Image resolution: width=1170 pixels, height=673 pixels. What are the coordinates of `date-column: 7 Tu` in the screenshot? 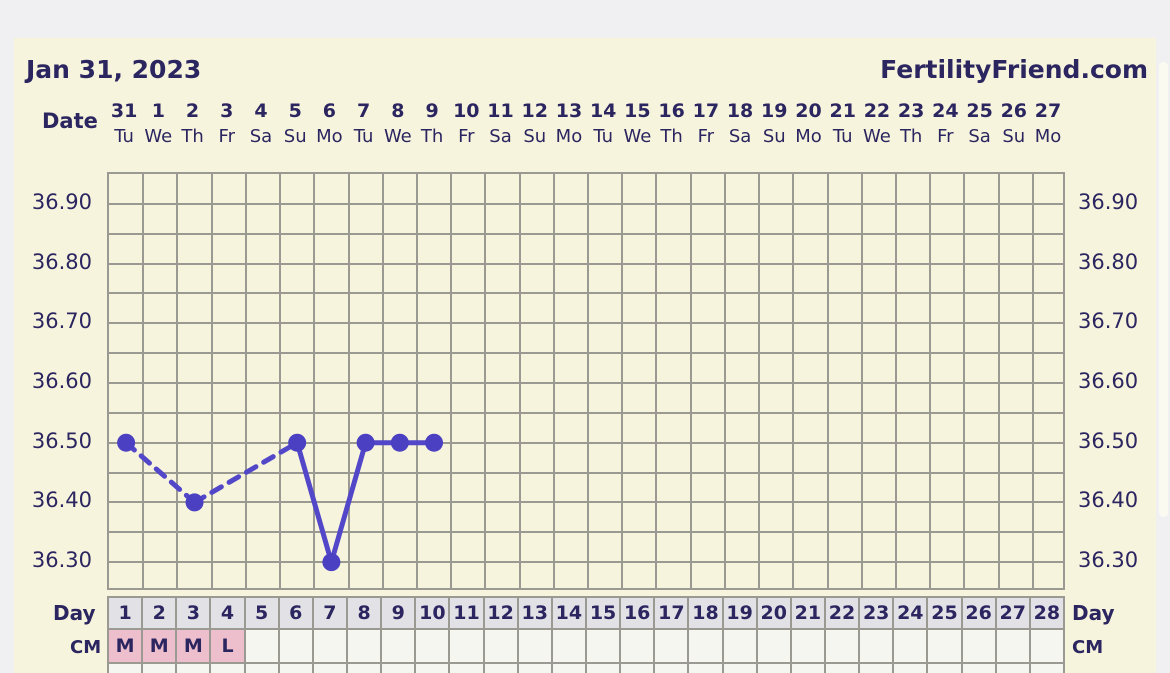 It's located at (364, 131).